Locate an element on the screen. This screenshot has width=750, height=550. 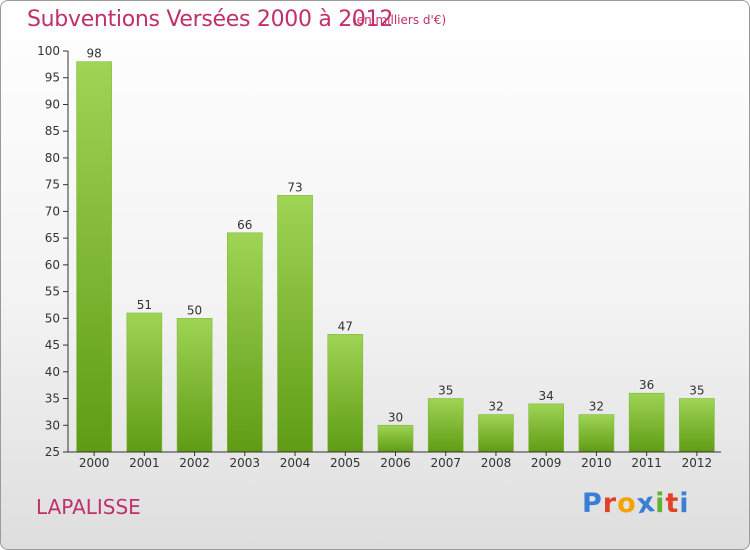
y-tick-label: 90 is located at coordinates (52, 104).